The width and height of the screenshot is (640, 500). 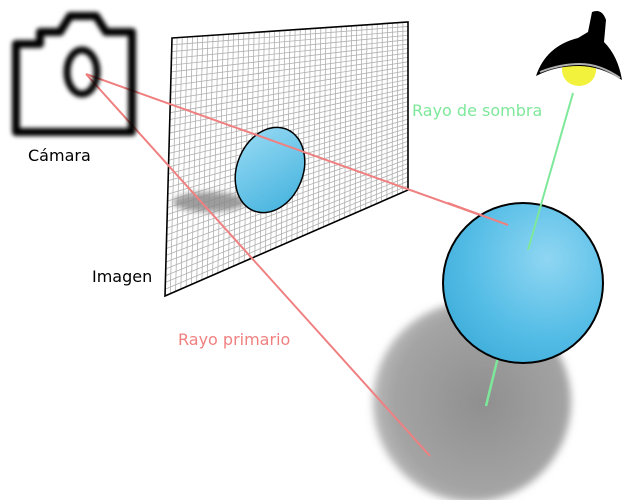 What do you see at coordinates (523, 283) in the screenshot?
I see `sphere` at bounding box center [523, 283].